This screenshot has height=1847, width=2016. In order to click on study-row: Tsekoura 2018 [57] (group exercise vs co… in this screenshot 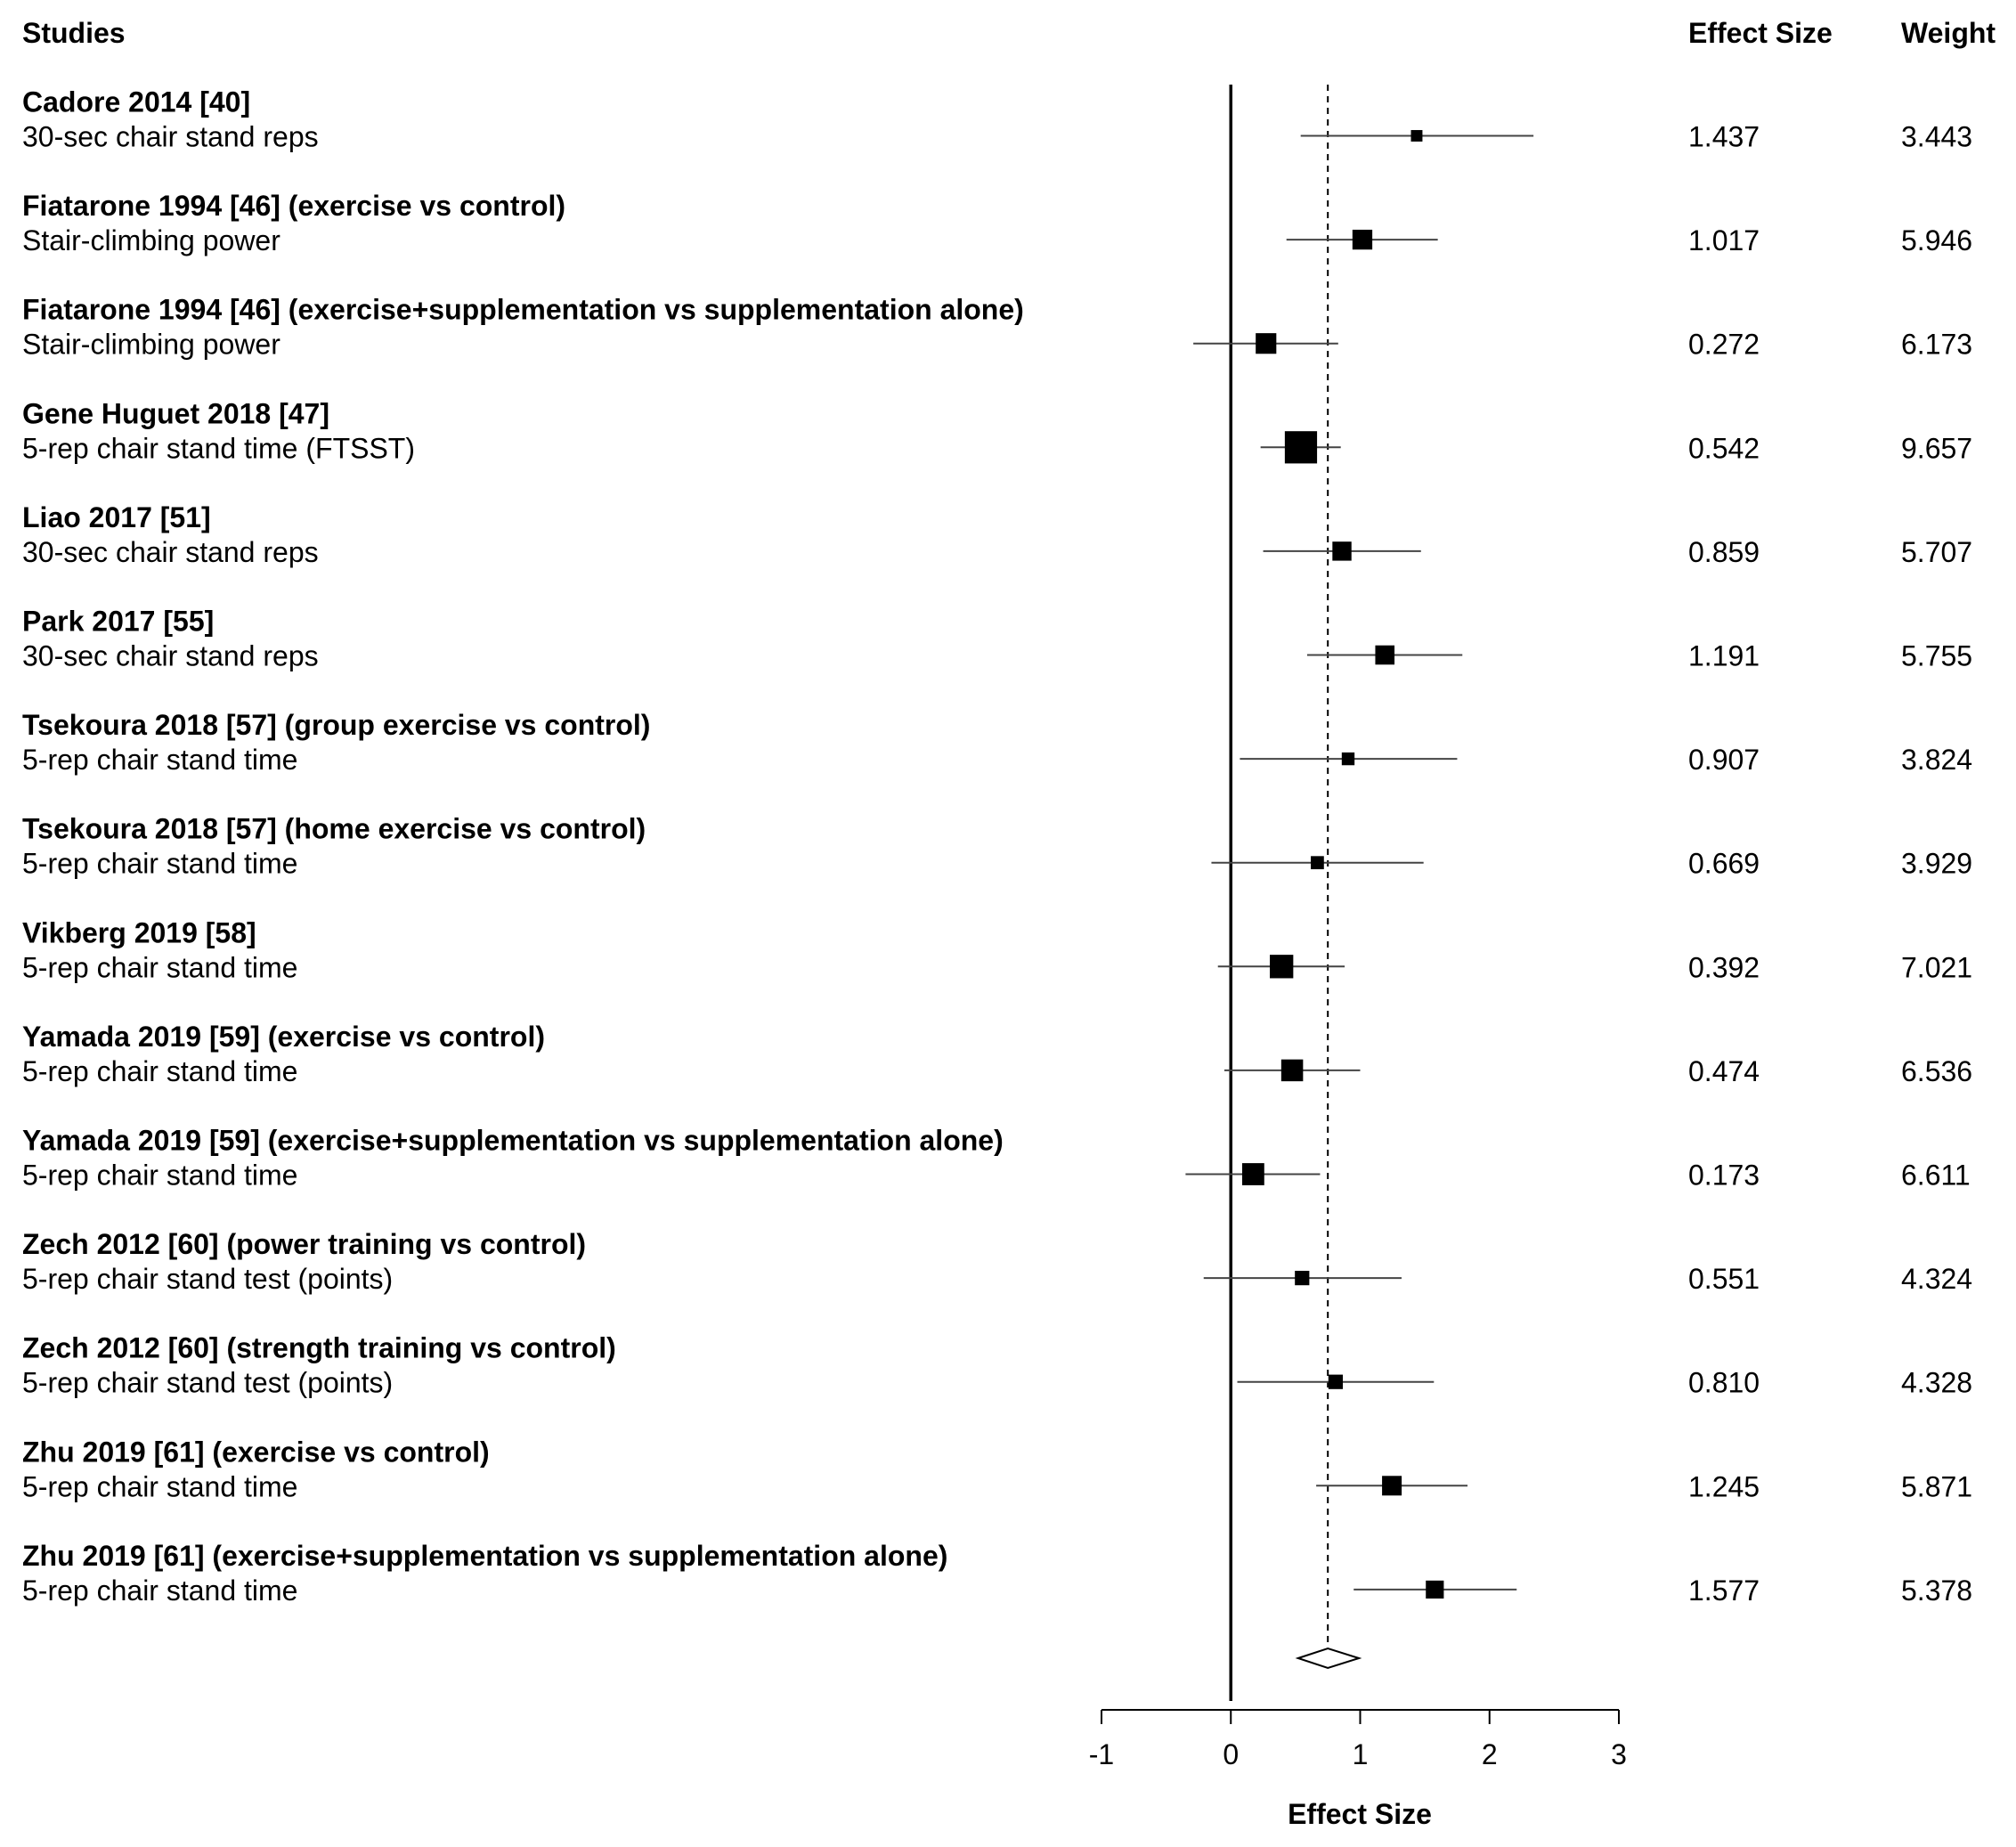, I will do `click(997, 742)`.